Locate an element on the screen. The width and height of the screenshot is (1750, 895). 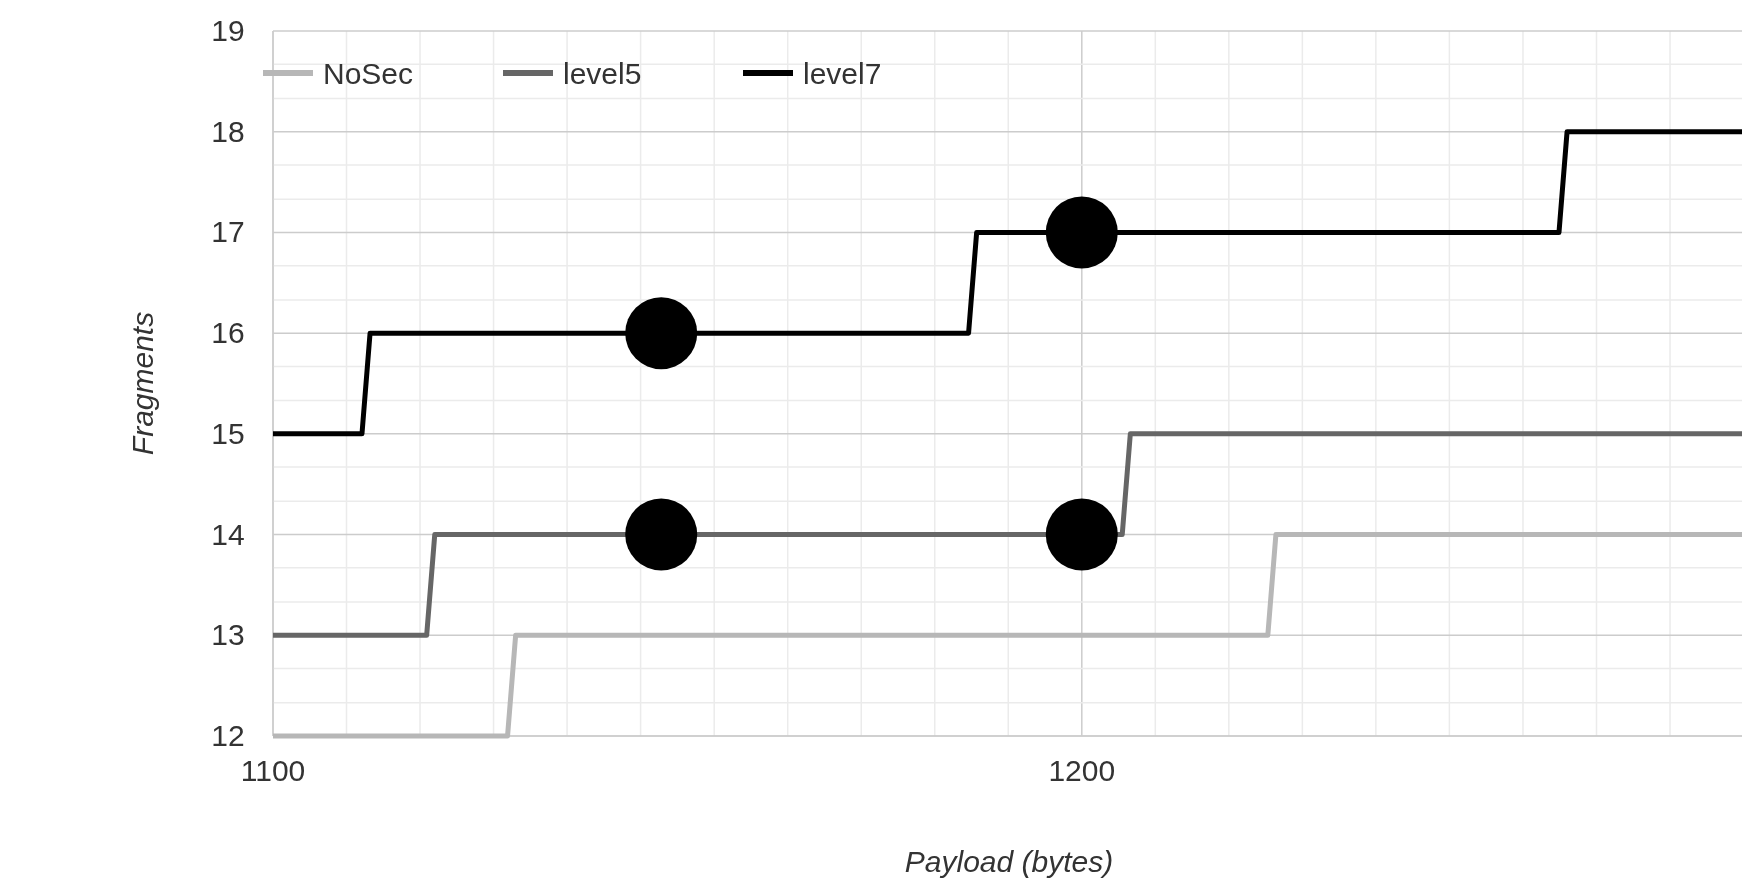
y-tick-label: 16 is located at coordinates (228, 333).